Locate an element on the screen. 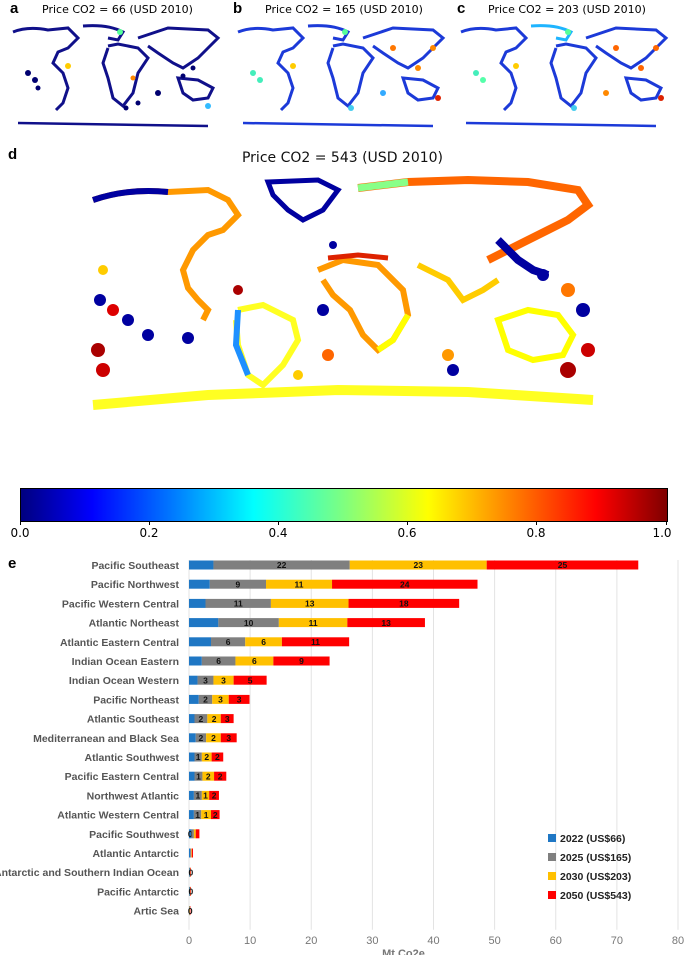 Image resolution: width=685 pixels, height=955 pixels. data-label: 5 is located at coordinates (250, 680).